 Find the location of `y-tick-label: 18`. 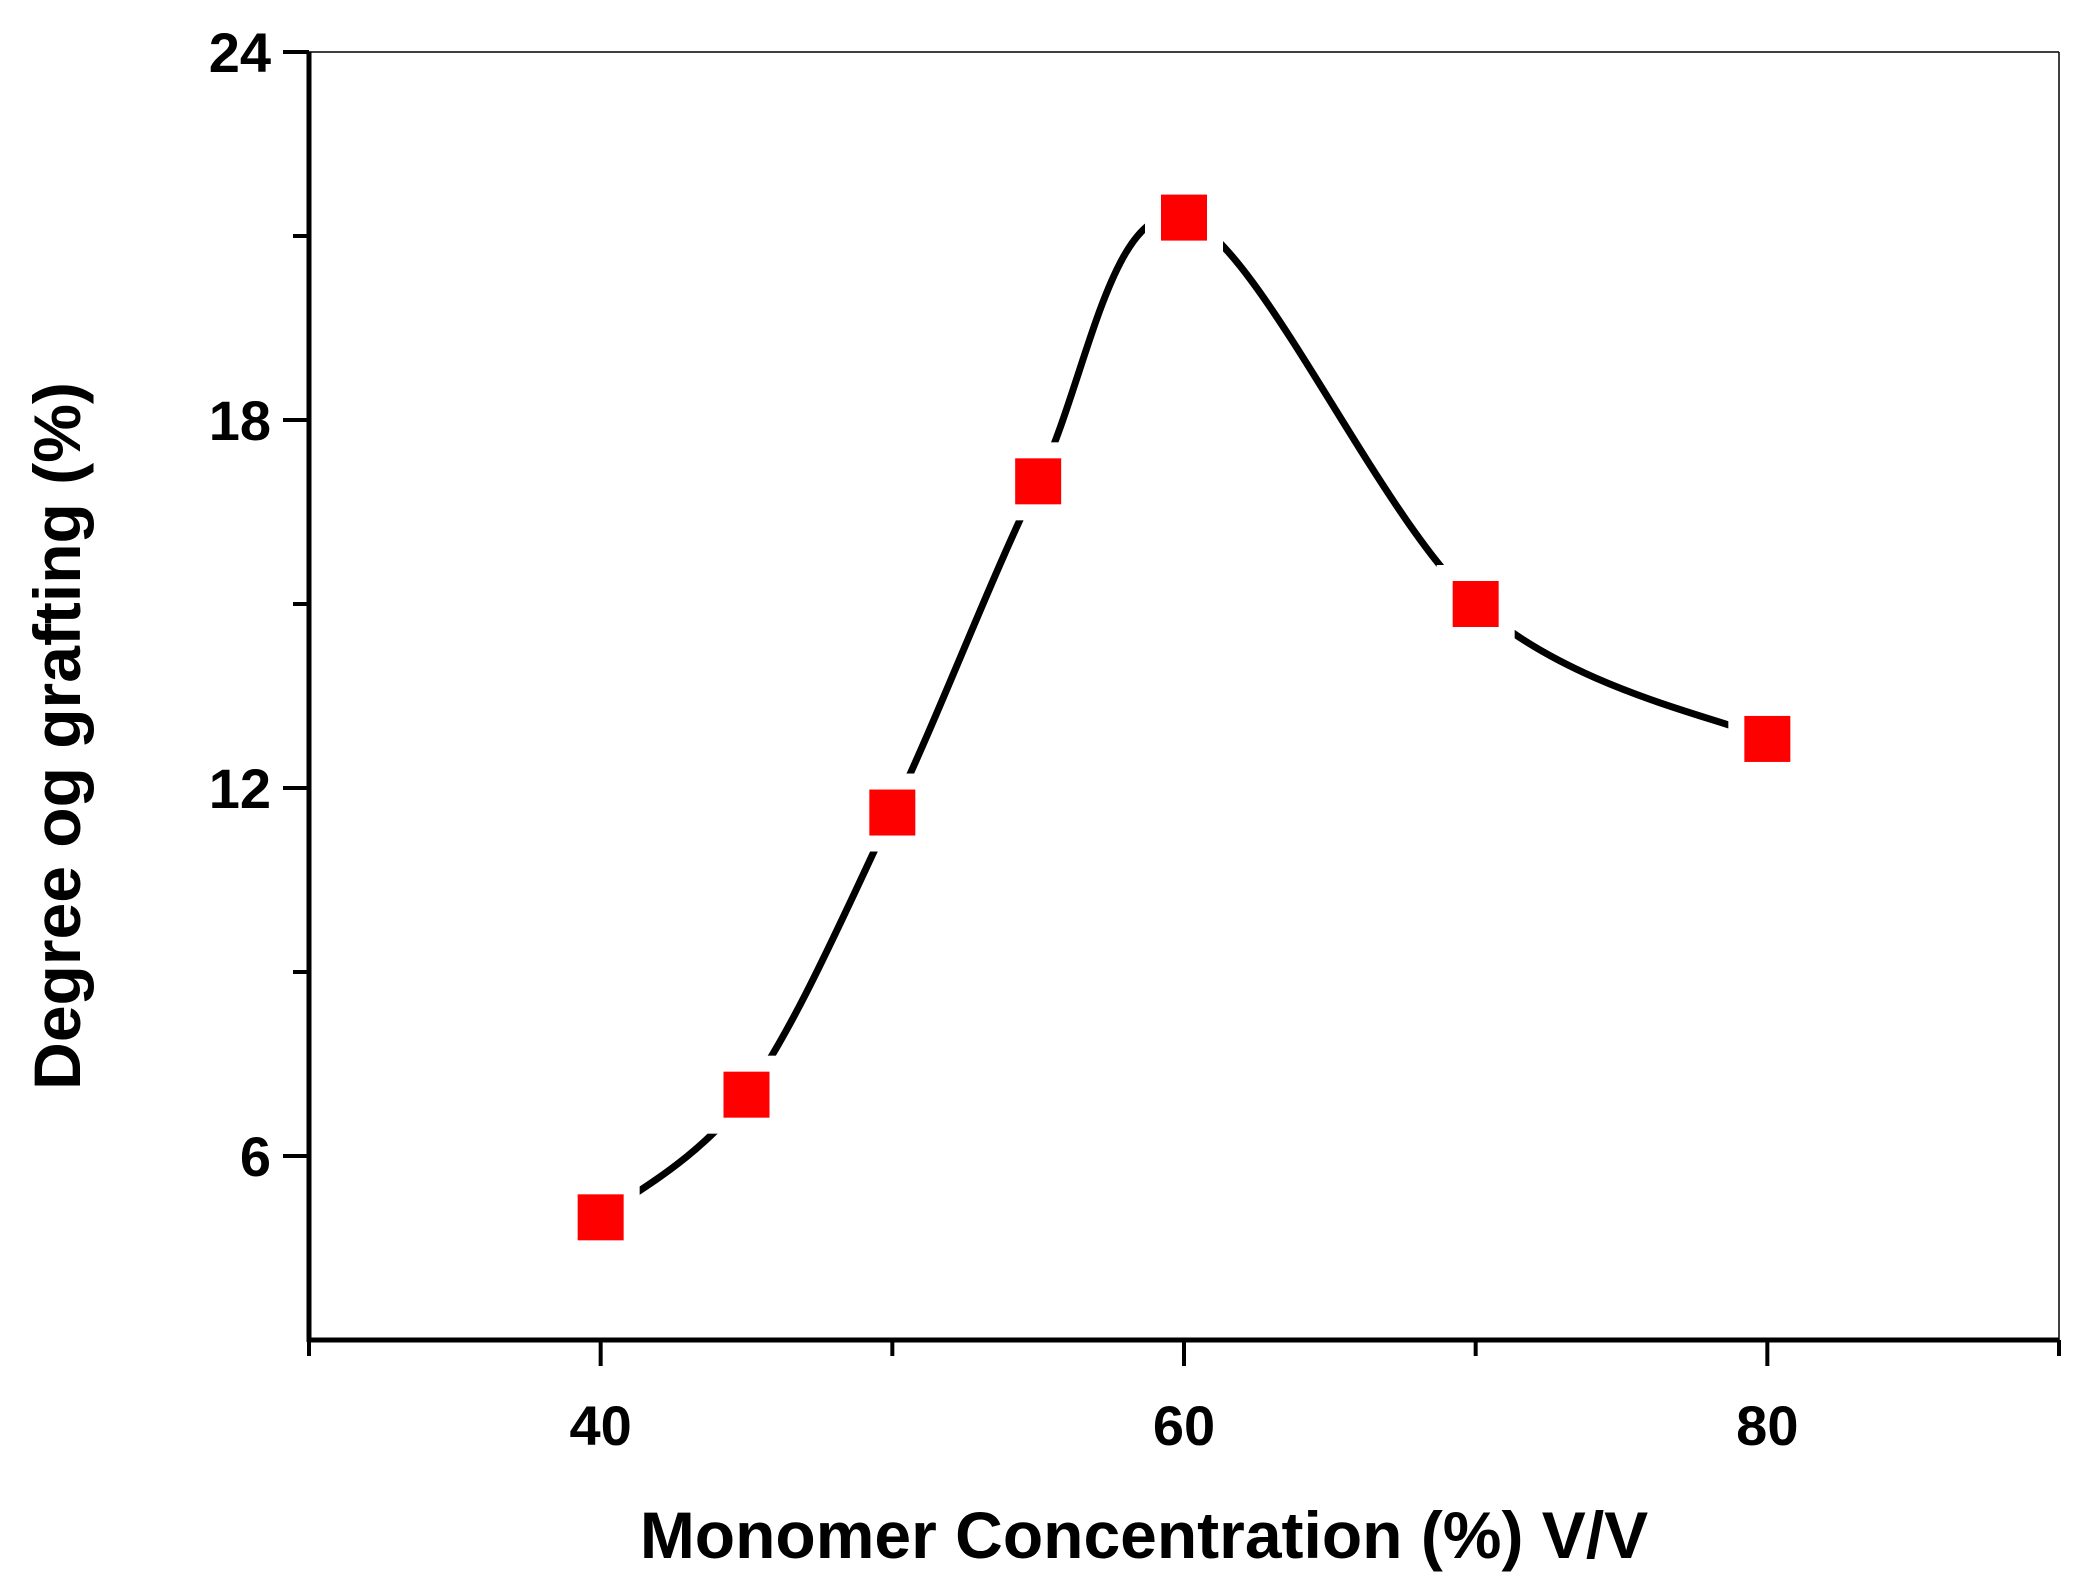

y-tick-label: 18 is located at coordinates (240, 420).